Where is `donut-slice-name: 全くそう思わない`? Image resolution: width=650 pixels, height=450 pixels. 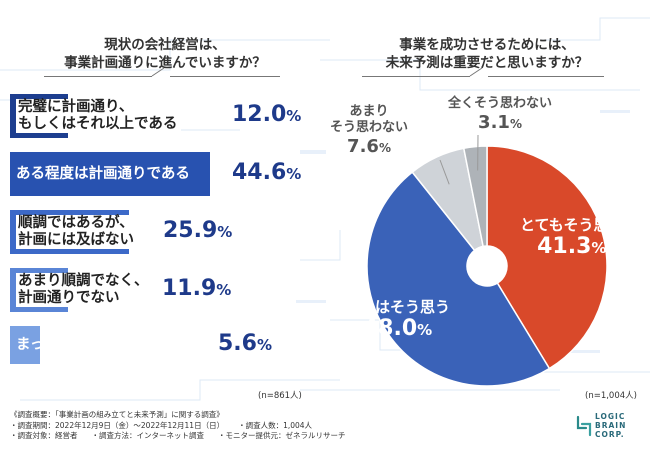
donut-slice-name: 全くそう思わない is located at coordinates (500, 103).